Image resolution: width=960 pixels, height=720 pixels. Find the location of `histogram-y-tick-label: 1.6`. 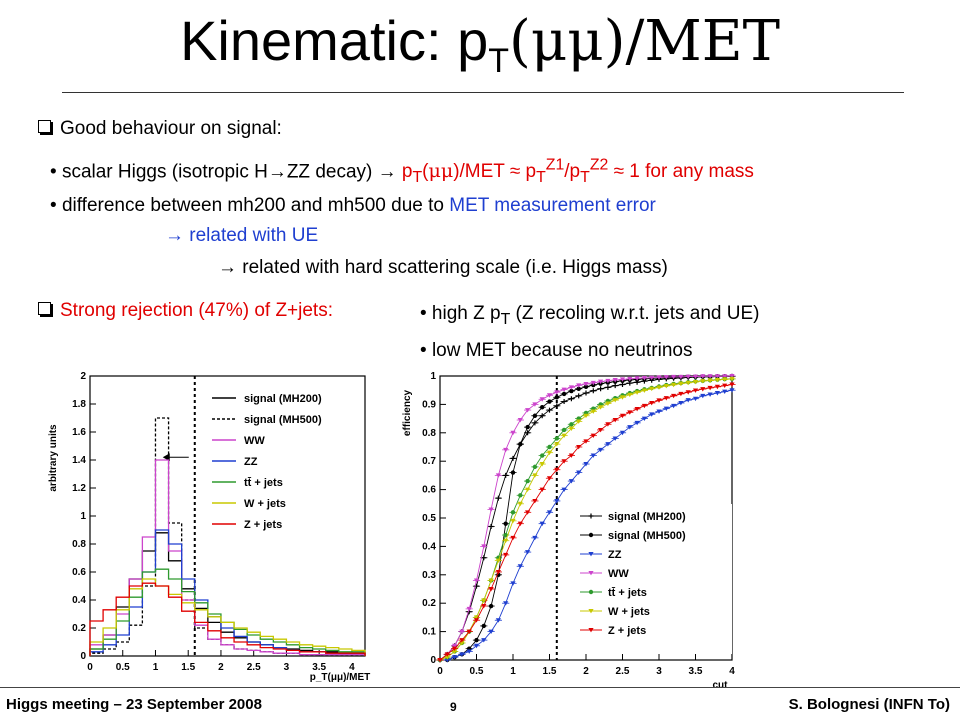

histogram-y-tick-label: 1.6 is located at coordinates (79, 432).